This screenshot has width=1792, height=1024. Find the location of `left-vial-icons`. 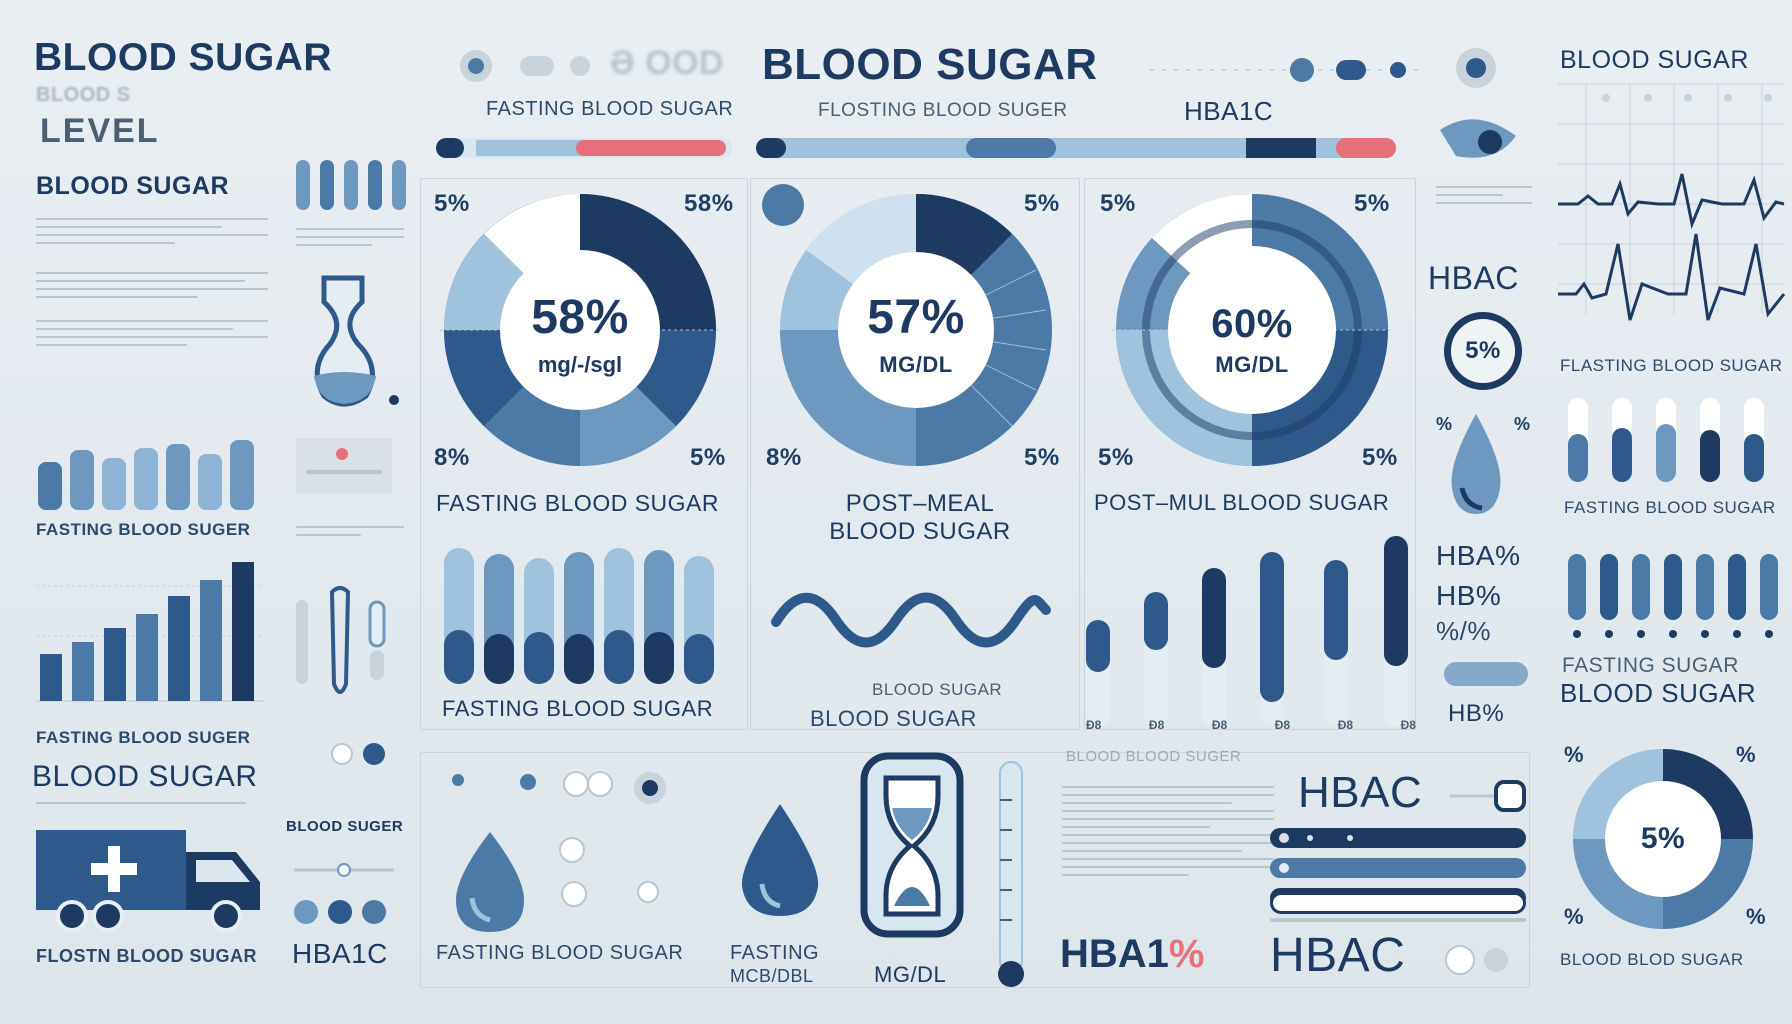

left-vial-icons is located at coordinates (351, 185).